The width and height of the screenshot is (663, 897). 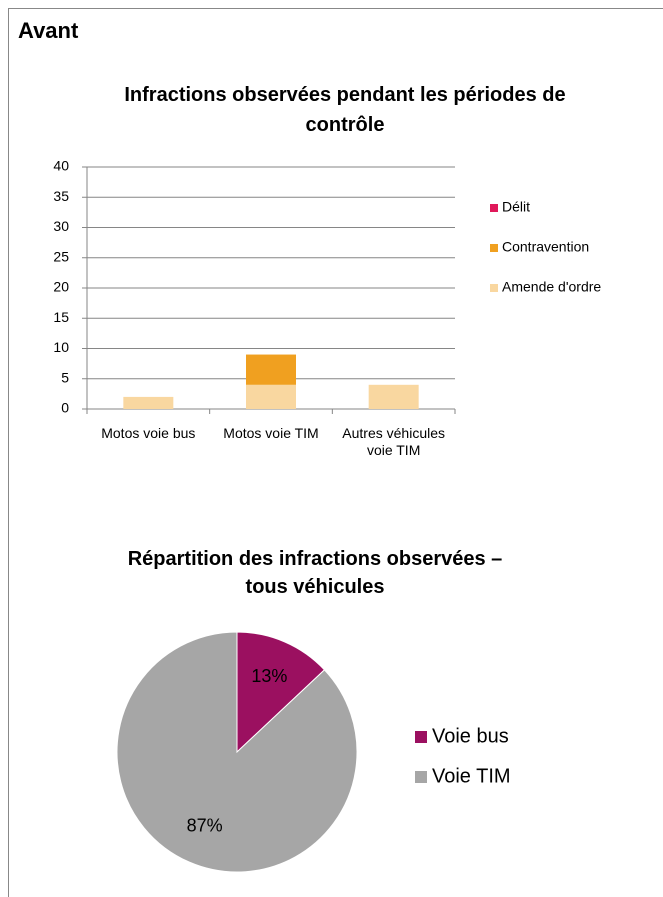 I want to click on legend-label: Voie TIM, so click(x=471, y=776).